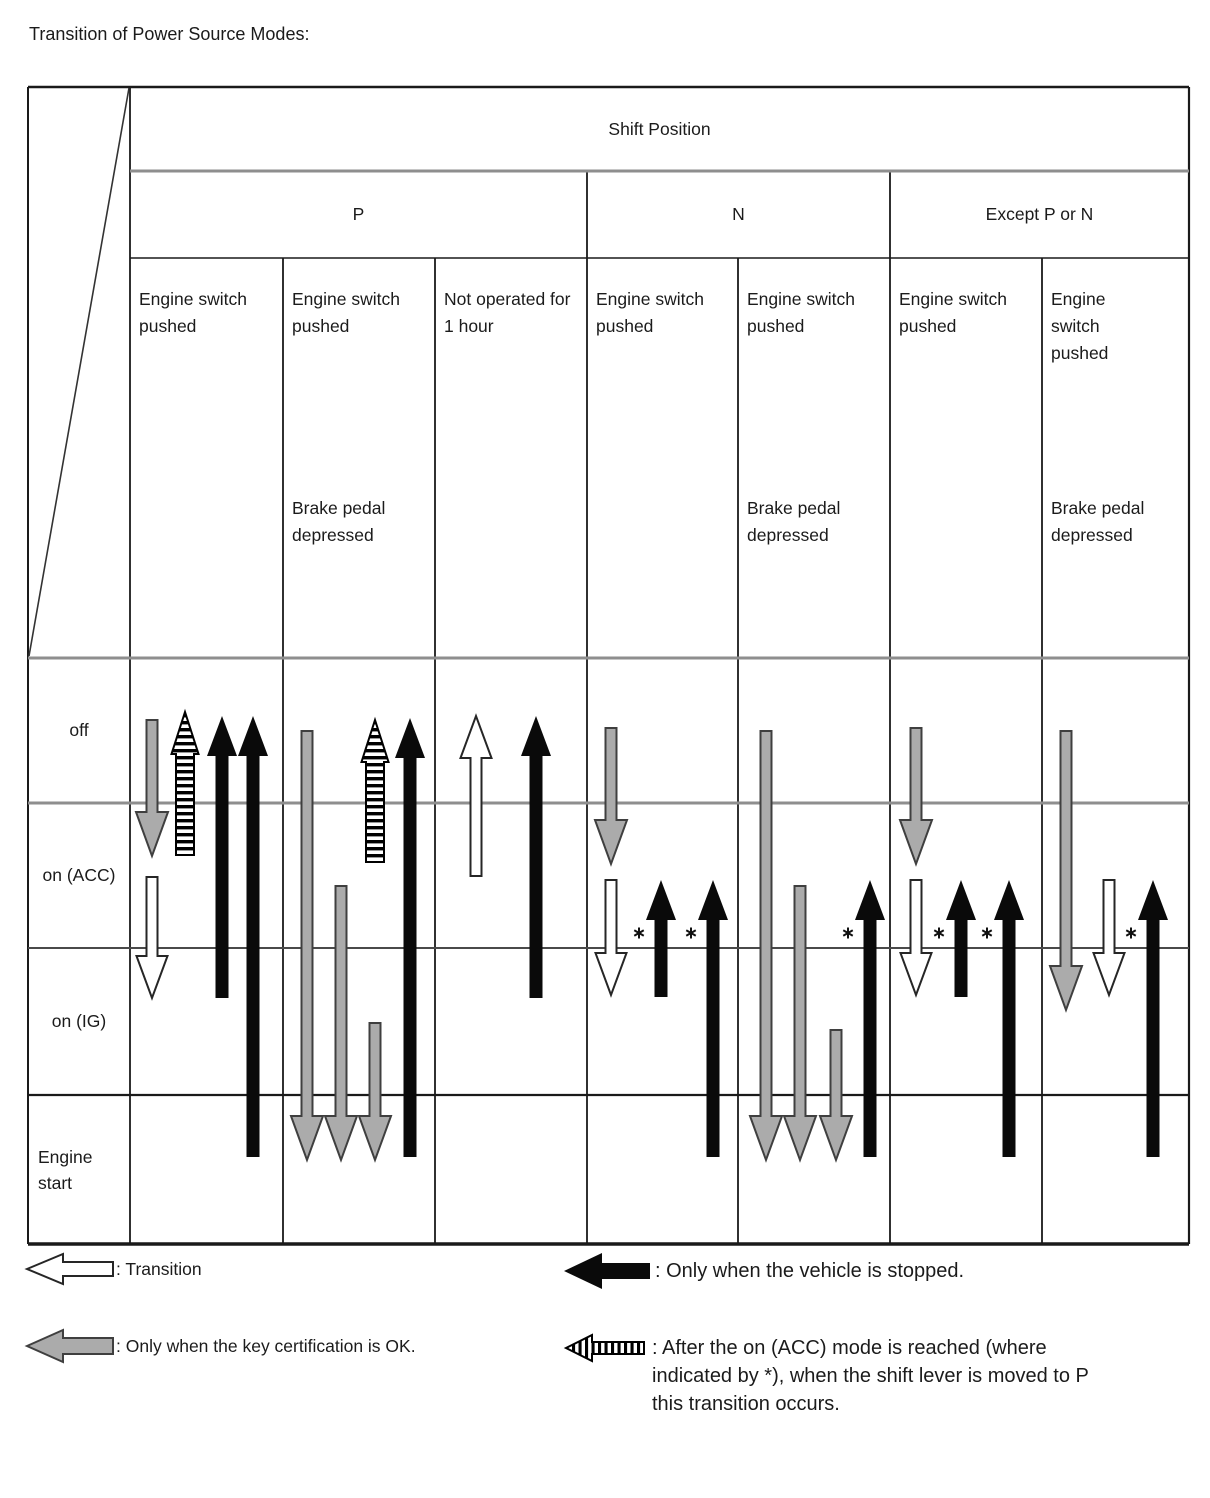 This screenshot has height=1498, width=1210. What do you see at coordinates (266, 1345) in the screenshot?
I see `legend-label-key-certification: : Only when the key certification is OK.` at bounding box center [266, 1345].